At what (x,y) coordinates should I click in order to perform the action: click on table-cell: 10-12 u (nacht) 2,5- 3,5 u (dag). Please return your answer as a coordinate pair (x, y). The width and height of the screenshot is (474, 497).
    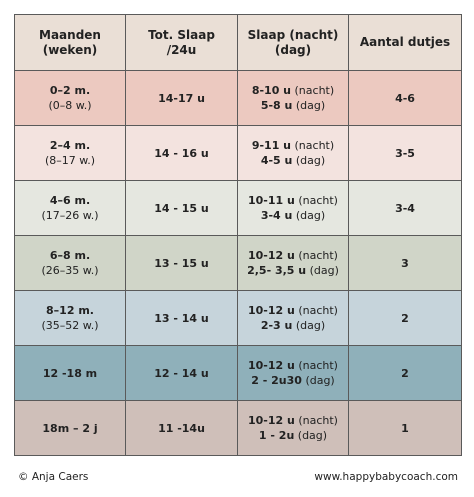
    Looking at the image, I should click on (293, 263).